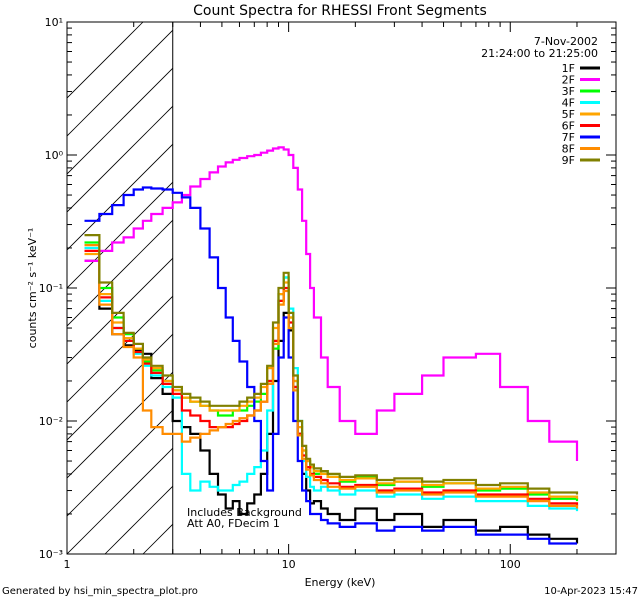 The height and width of the screenshot is (600, 640). I want to click on generated-by-footer: Generated by hsi_min_spectra_plot.pro, so click(100, 591).